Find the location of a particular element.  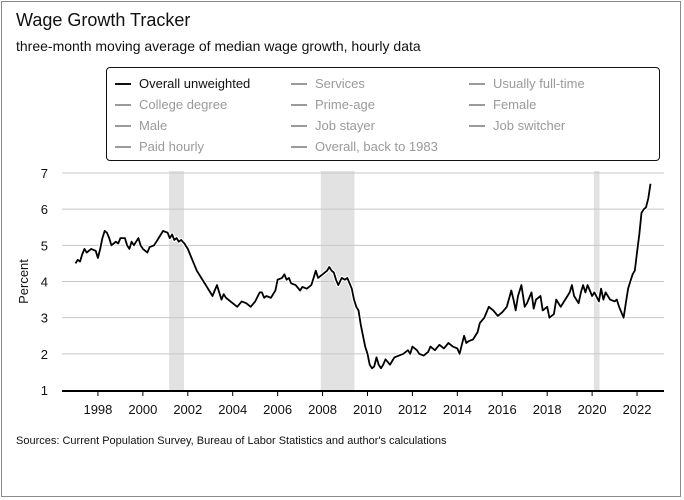

legend-item-female: Female is located at coordinates (502, 104).